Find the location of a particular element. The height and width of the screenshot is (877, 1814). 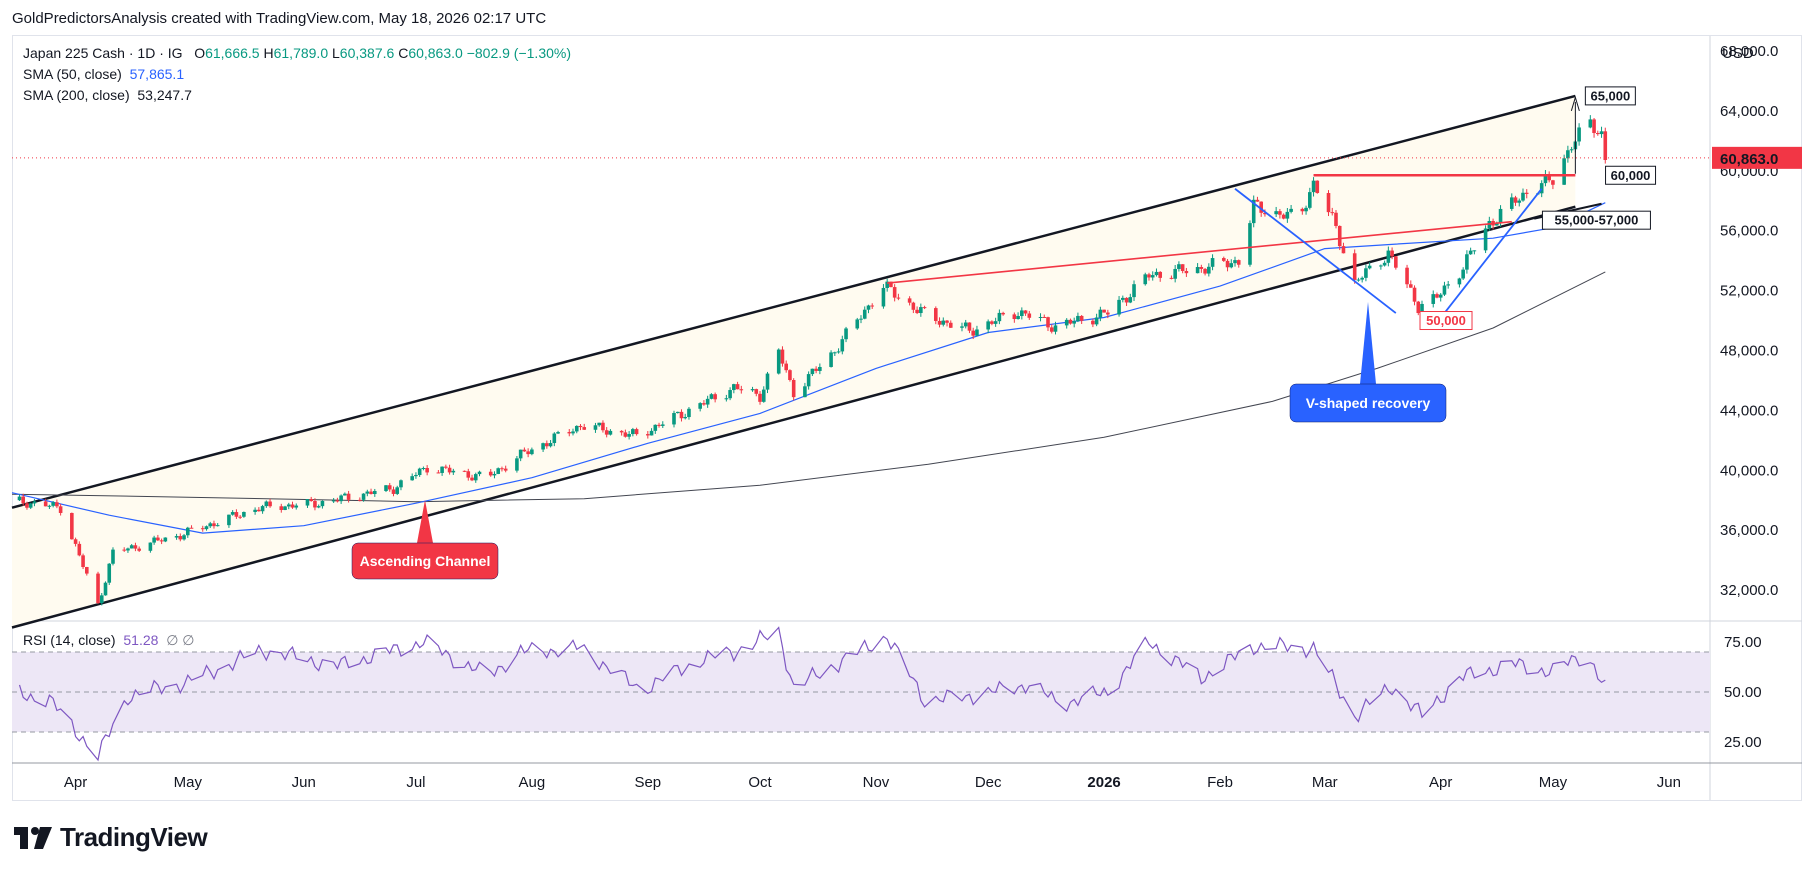

level-65000-tag-text: 65,000 is located at coordinates (1610, 95).